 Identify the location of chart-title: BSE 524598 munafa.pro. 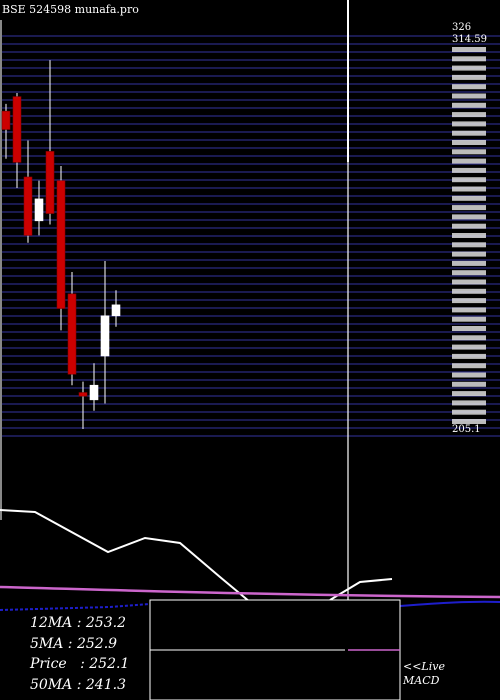
(70, 9).